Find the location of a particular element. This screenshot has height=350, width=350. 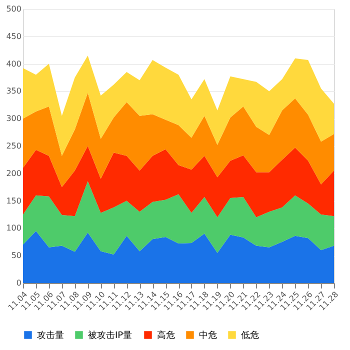

legend-label: 低危 is located at coordinates (250, 335).